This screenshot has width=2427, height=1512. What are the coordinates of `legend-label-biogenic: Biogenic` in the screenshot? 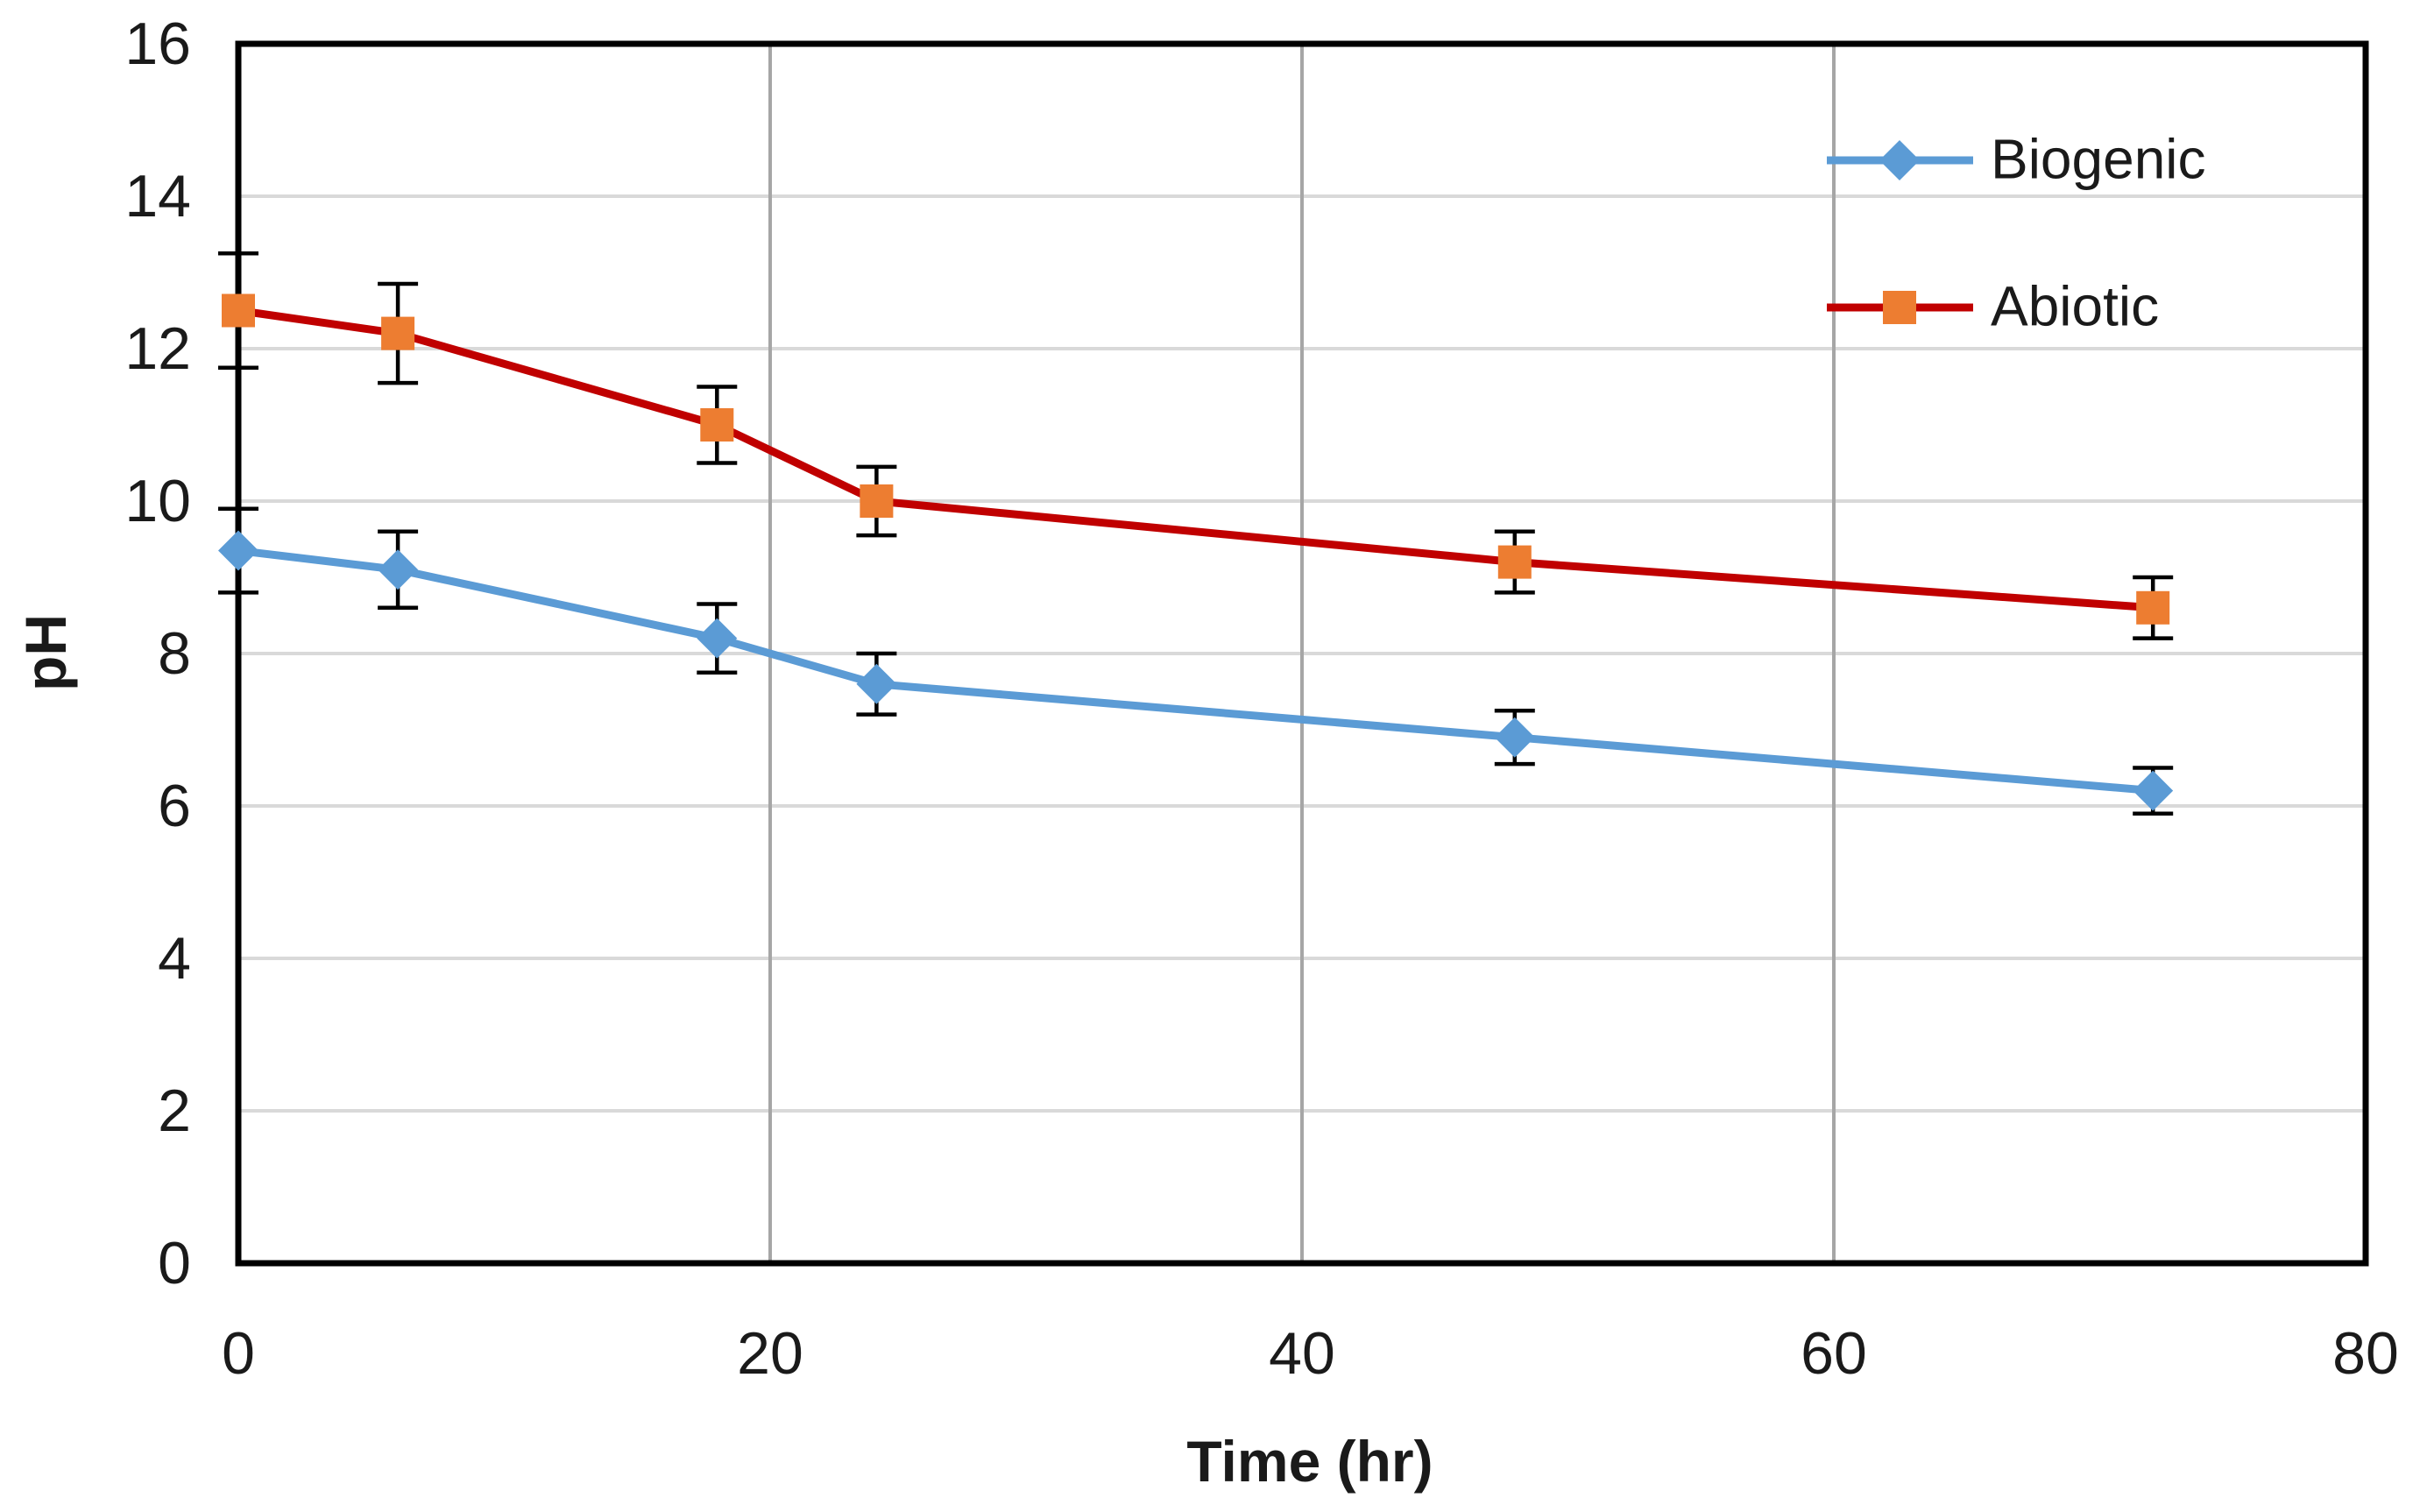 It's located at (2098, 159).